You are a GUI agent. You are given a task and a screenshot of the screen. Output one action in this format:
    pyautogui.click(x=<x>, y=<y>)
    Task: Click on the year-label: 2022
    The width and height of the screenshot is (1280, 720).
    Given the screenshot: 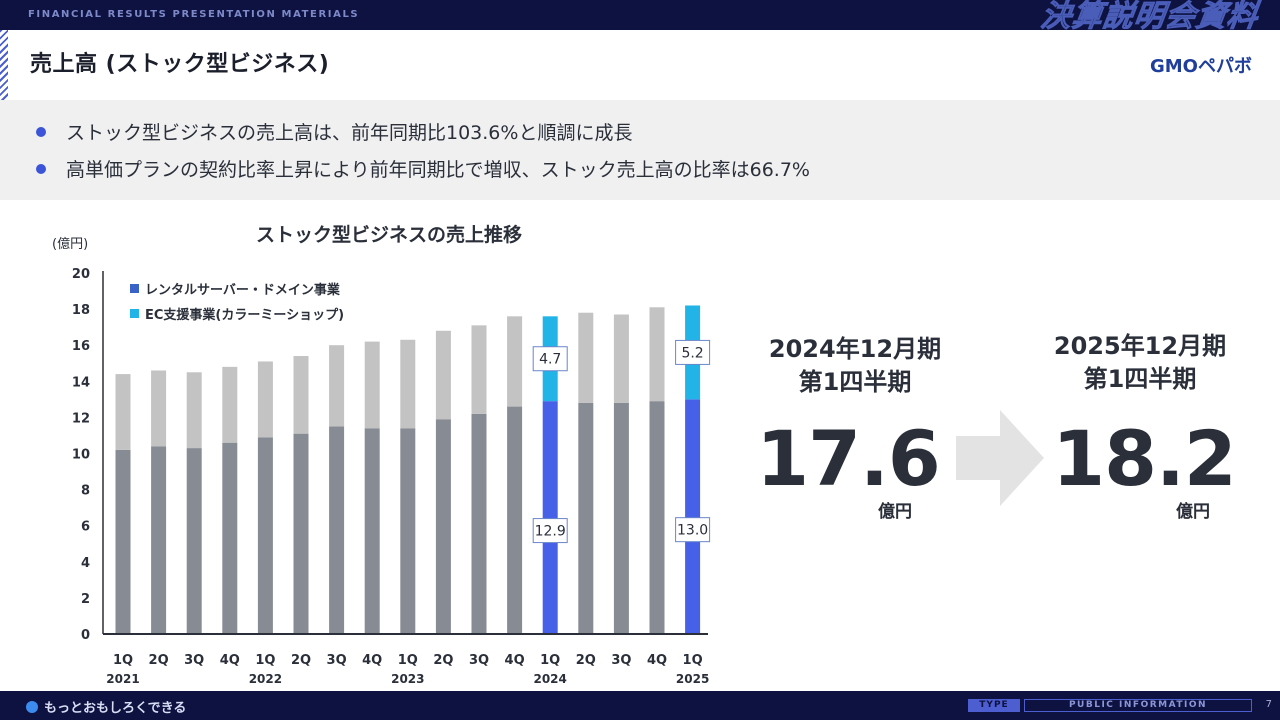 What is the action you would take?
    pyautogui.click(x=265, y=679)
    